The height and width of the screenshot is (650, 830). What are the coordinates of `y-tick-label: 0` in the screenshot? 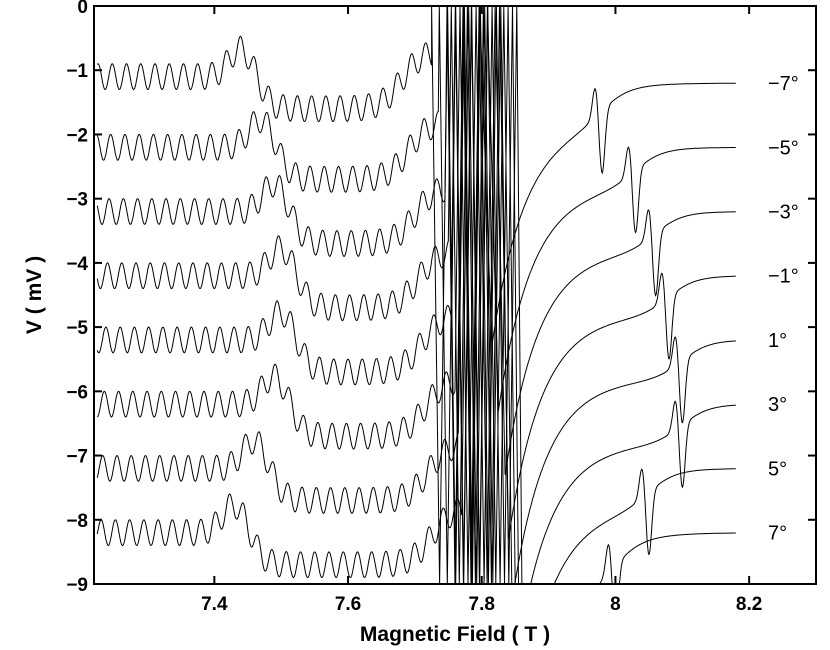 It's located at (82, 9).